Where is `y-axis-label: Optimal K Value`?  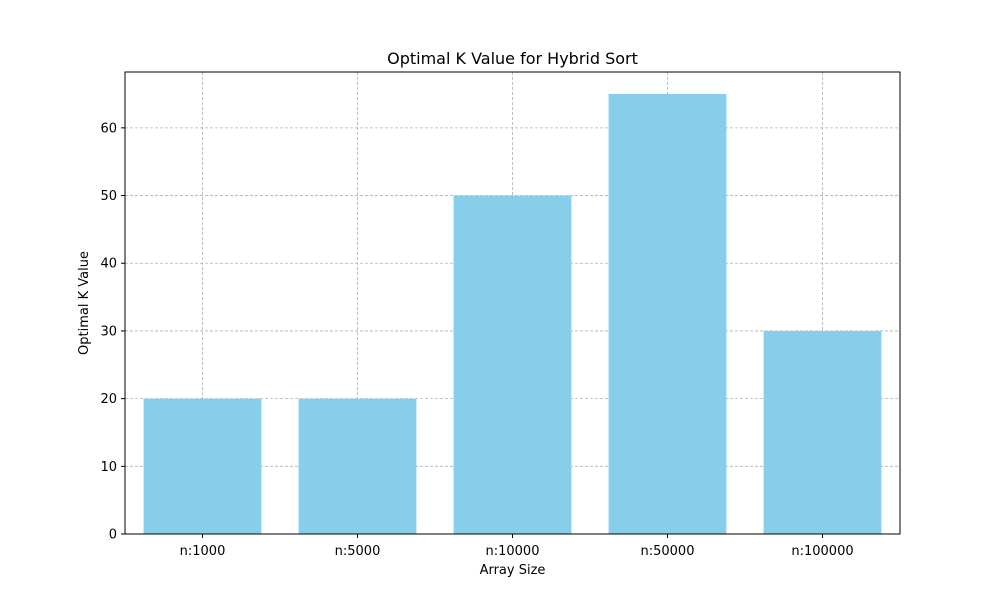
y-axis-label: Optimal K Value is located at coordinates (84, 303).